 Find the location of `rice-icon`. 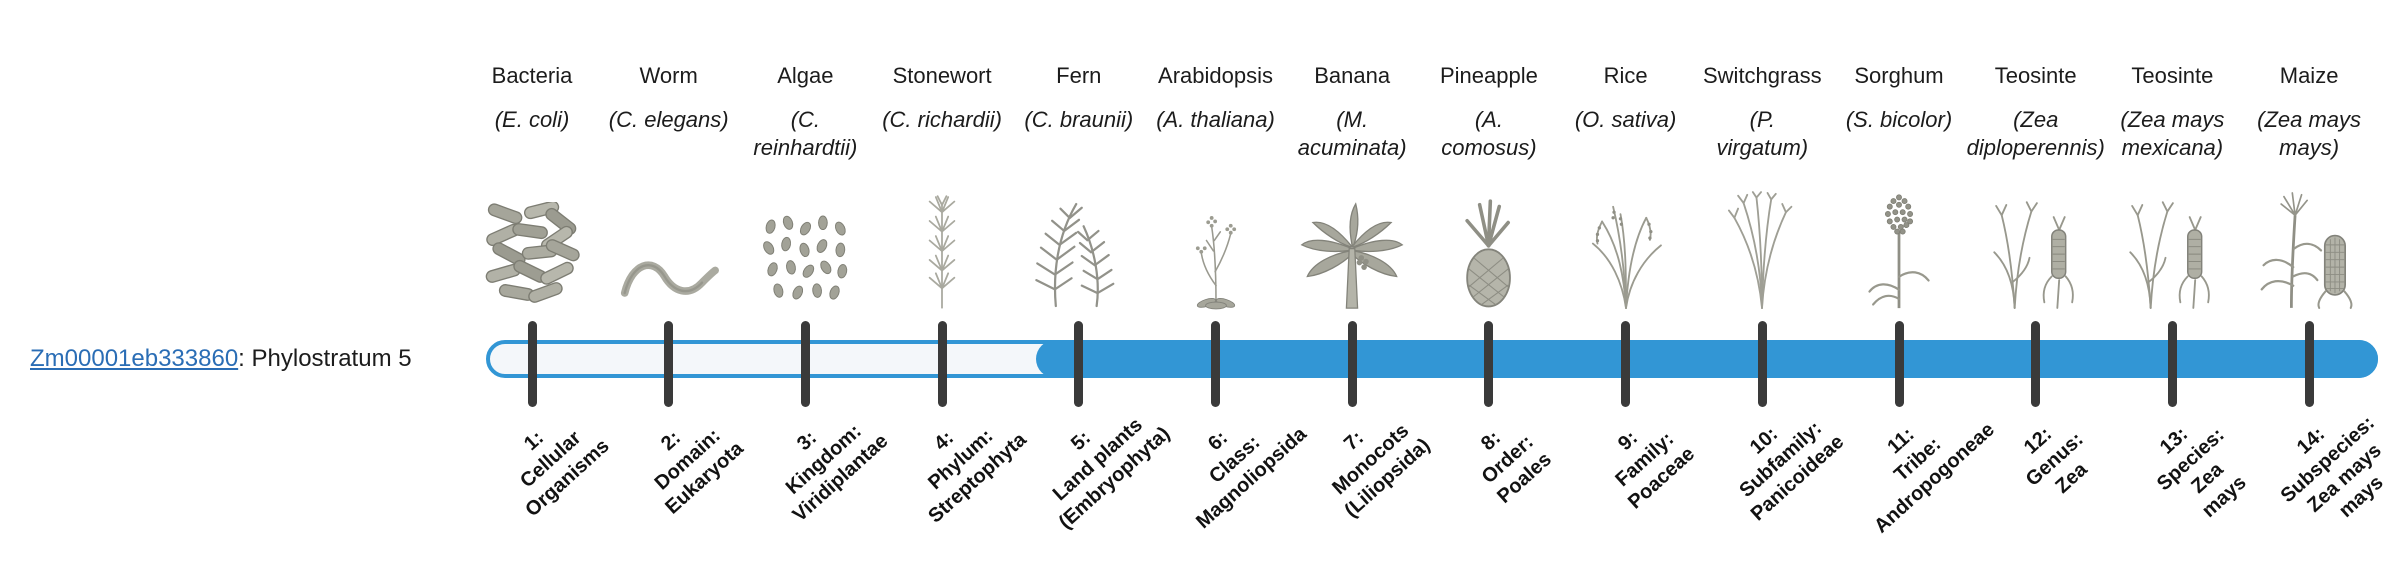

rice-icon is located at coordinates (1626, 257).